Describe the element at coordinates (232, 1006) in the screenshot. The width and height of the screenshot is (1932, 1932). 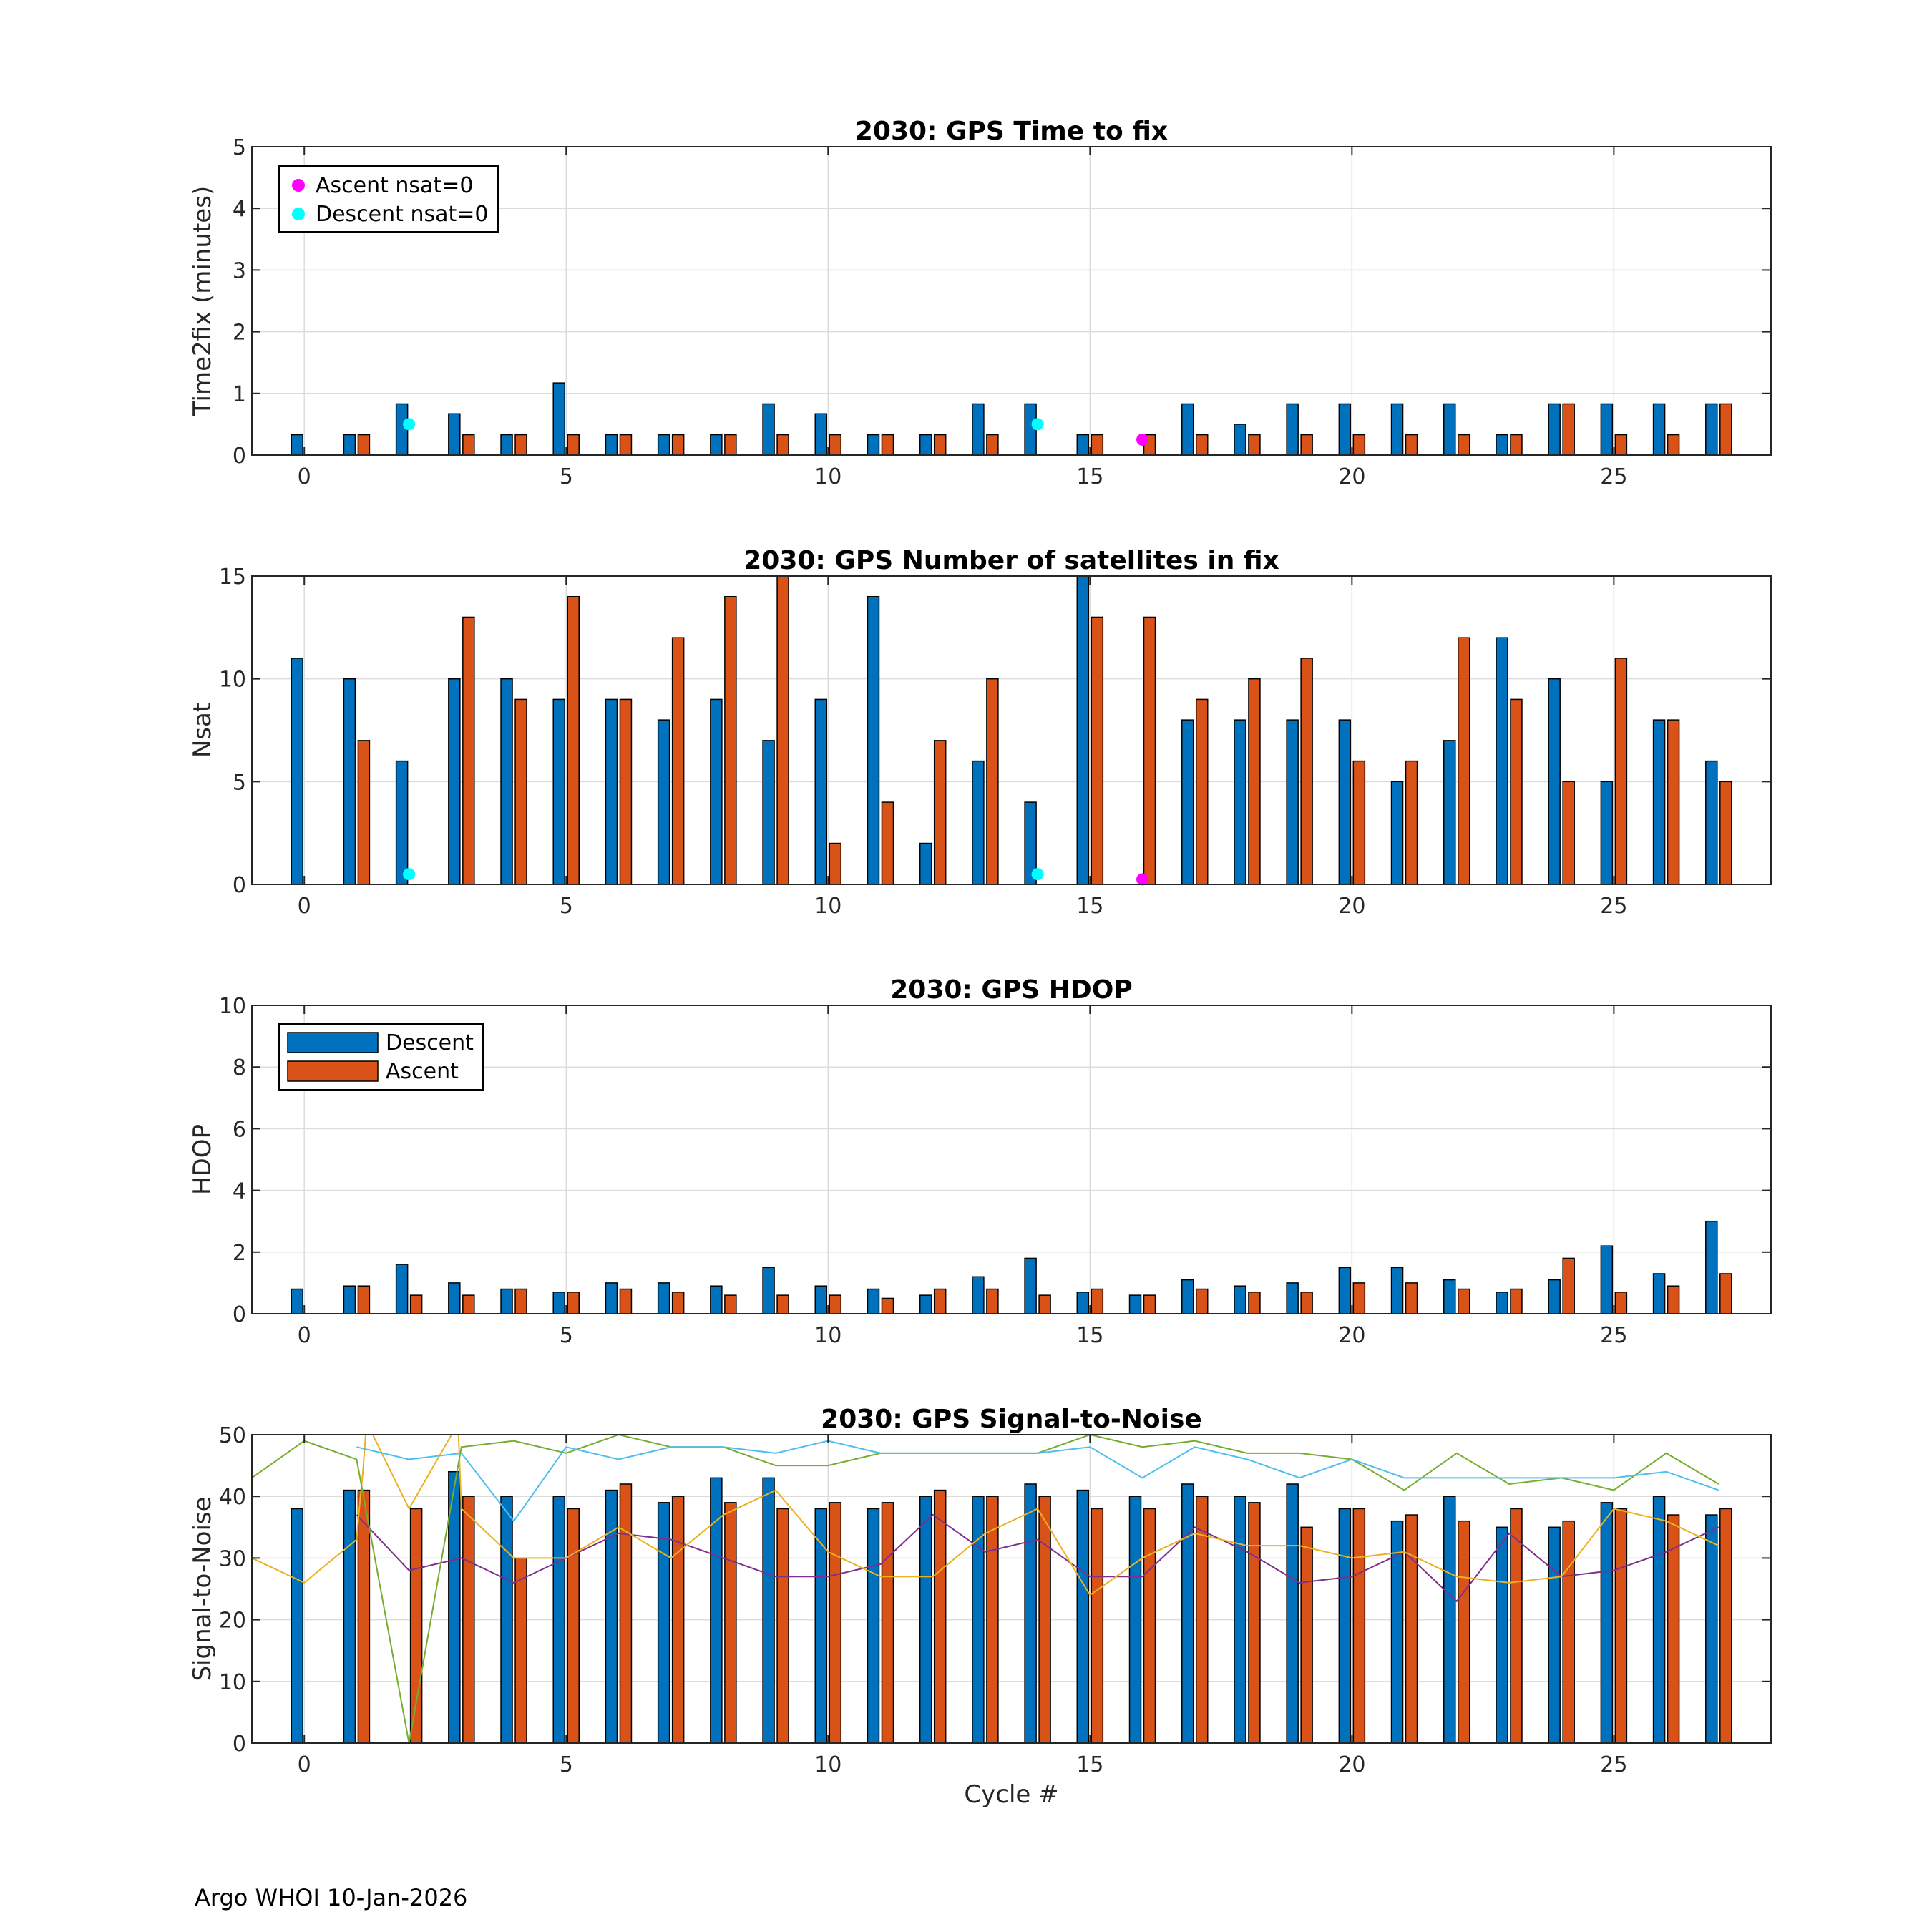
I see `y-tick-label: 10` at that location.